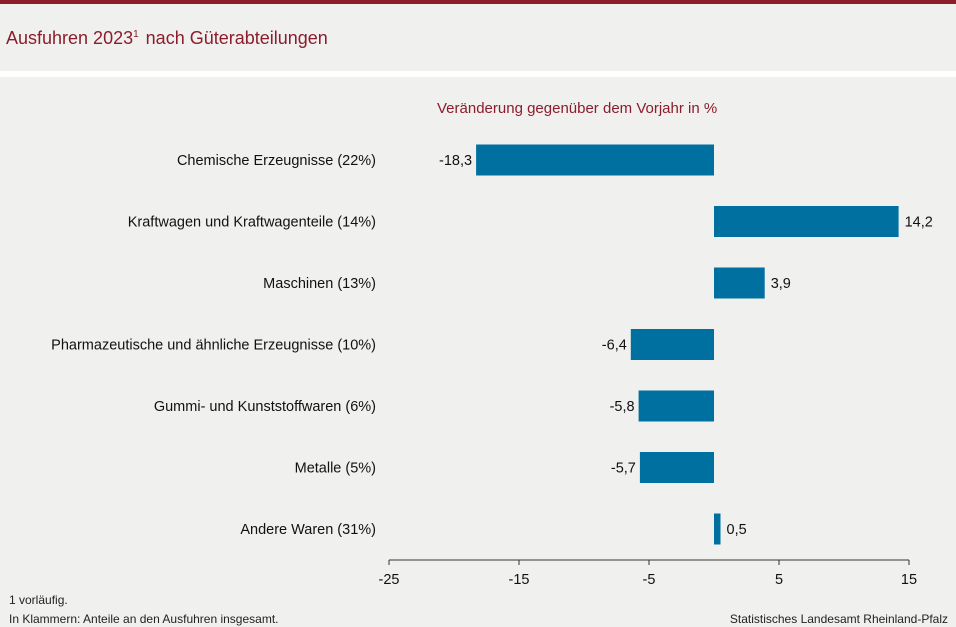  What do you see at coordinates (308, 530) in the screenshot?
I see `category-label: Andere Waren (31%)` at bounding box center [308, 530].